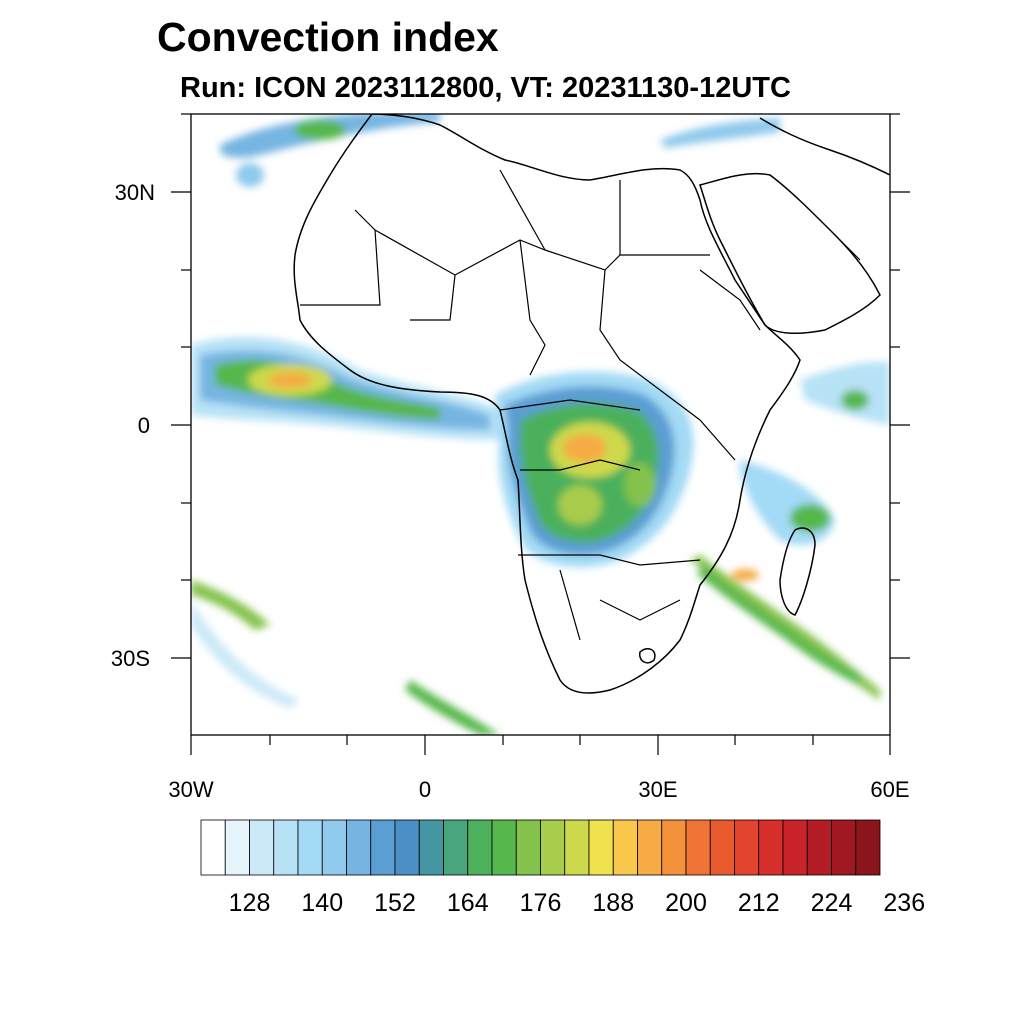 The image size is (1024, 1024). What do you see at coordinates (468, 903) in the screenshot?
I see `colorbar-tick-label: 164` at bounding box center [468, 903].